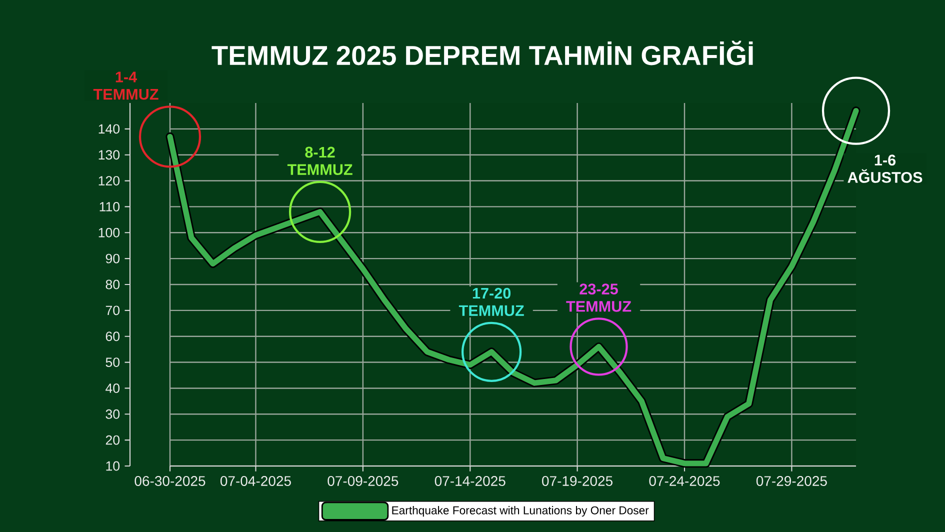 The width and height of the screenshot is (945, 532). Describe the element at coordinates (113, 285) in the screenshot. I see `y-tick-label: 80` at that location.